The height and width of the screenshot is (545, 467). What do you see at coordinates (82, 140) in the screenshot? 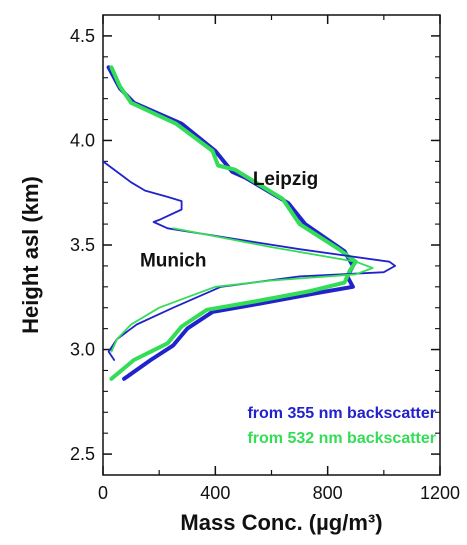
I see `y-tick-label: 4.0` at bounding box center [82, 140].